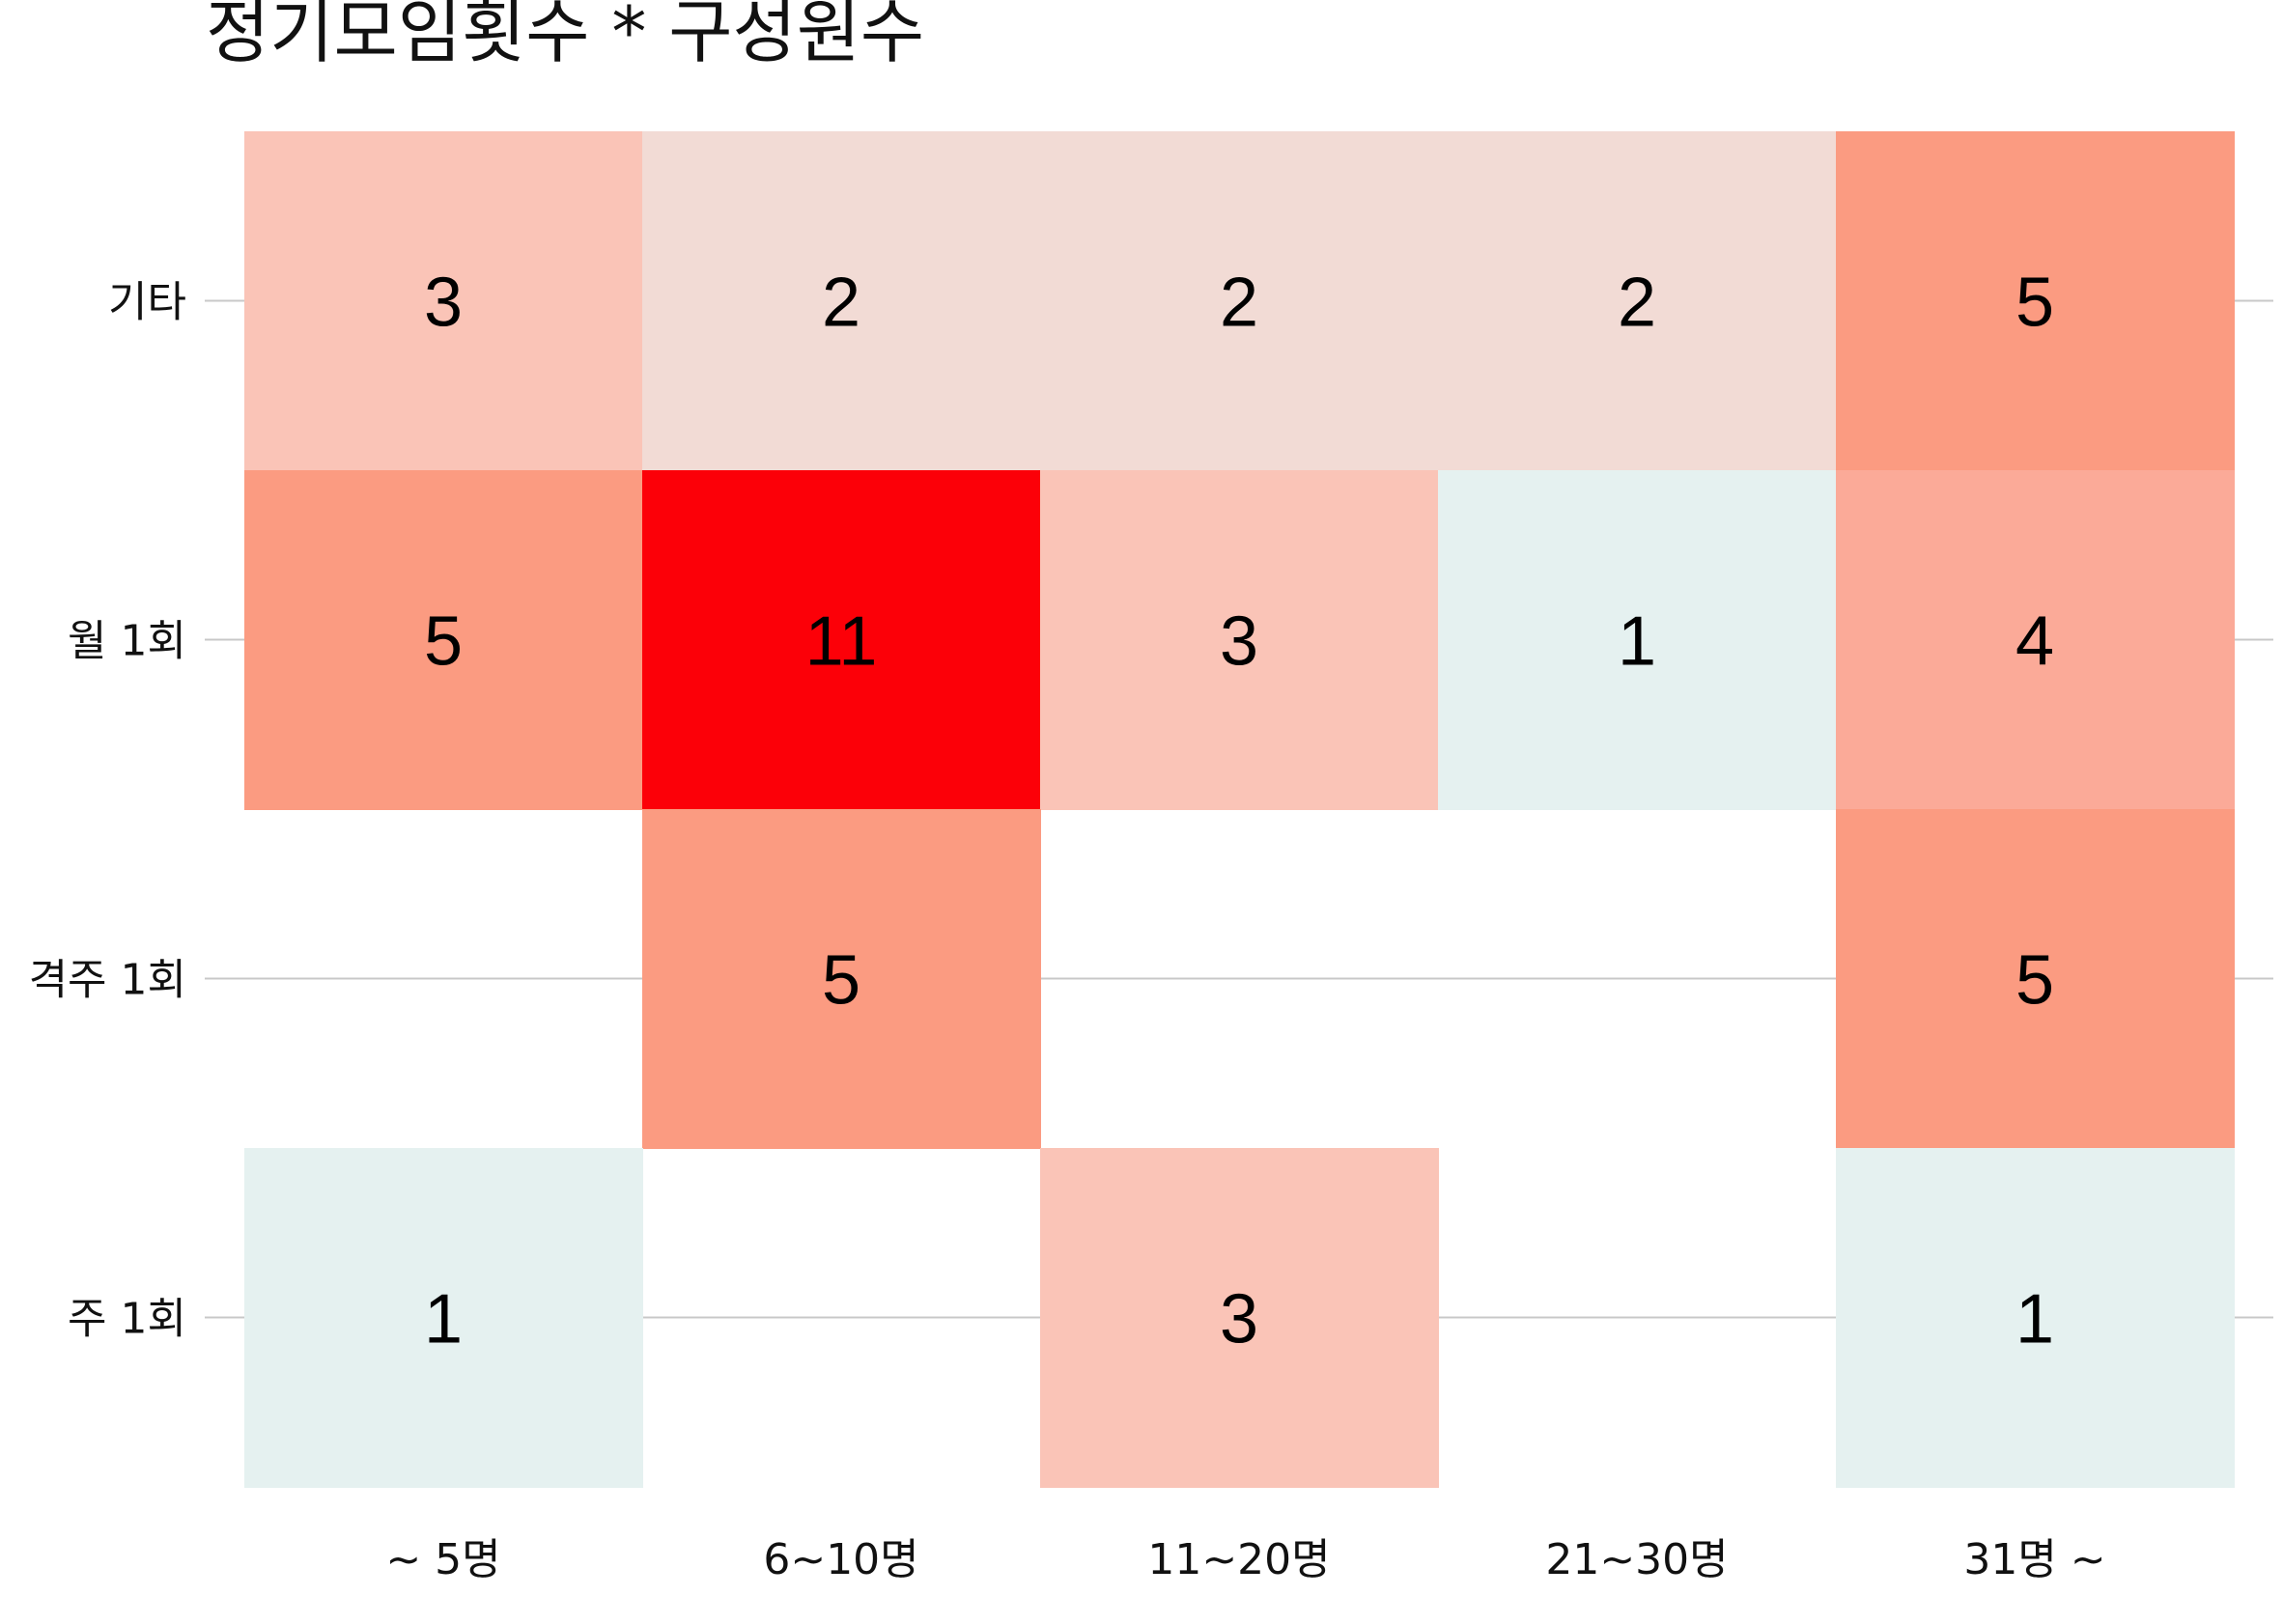 This screenshot has width=2283, height=1624. What do you see at coordinates (565, 36) in the screenshot?
I see `chart-title: 정기모임횟수 * 구성원수` at bounding box center [565, 36].